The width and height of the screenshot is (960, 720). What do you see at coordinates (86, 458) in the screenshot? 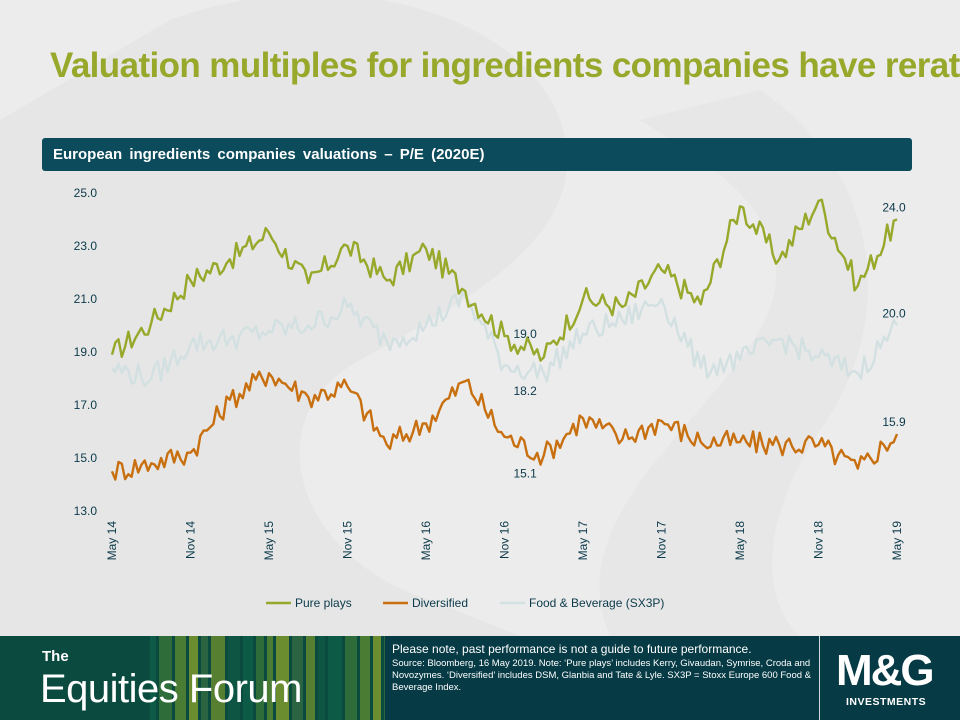
I see `y-tick-label: 15.0` at bounding box center [86, 458].